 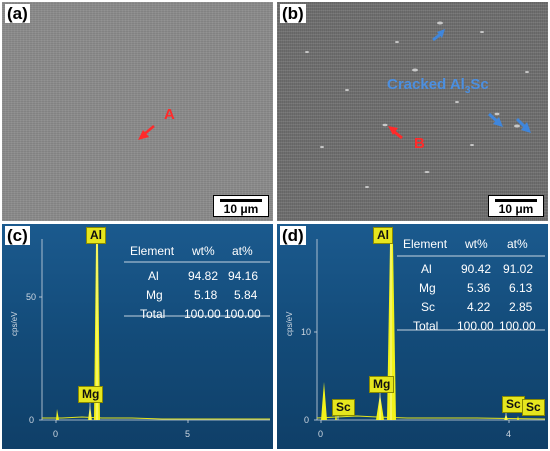 What do you see at coordinates (31, 297) in the screenshot?
I see `y-tick-c-50: 50` at bounding box center [31, 297].